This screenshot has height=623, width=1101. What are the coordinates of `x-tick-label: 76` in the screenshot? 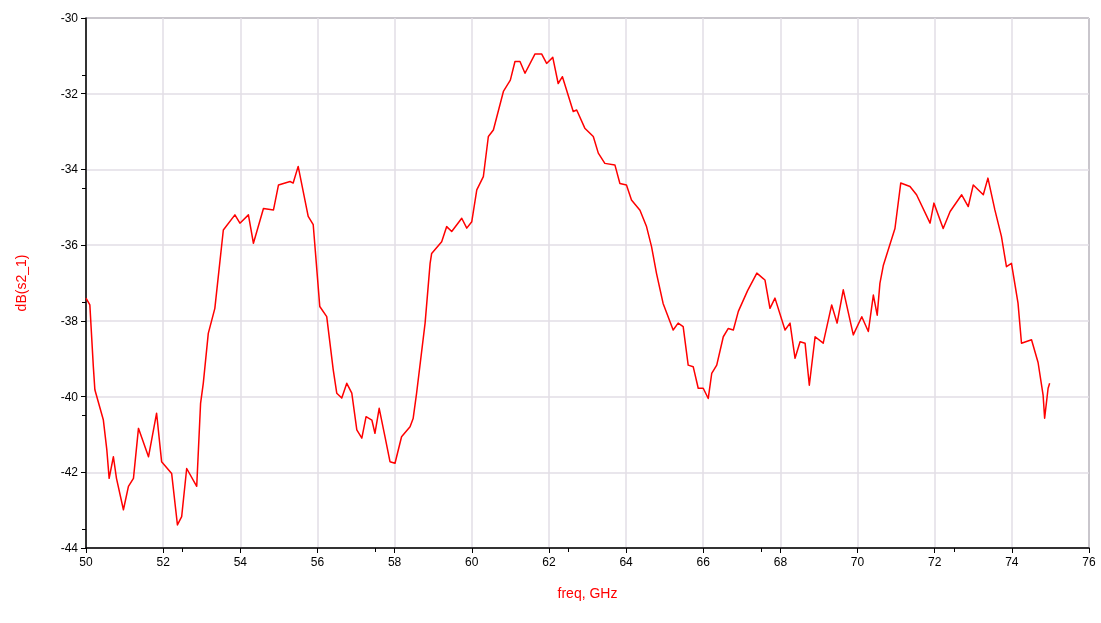 It's located at (1089, 562).